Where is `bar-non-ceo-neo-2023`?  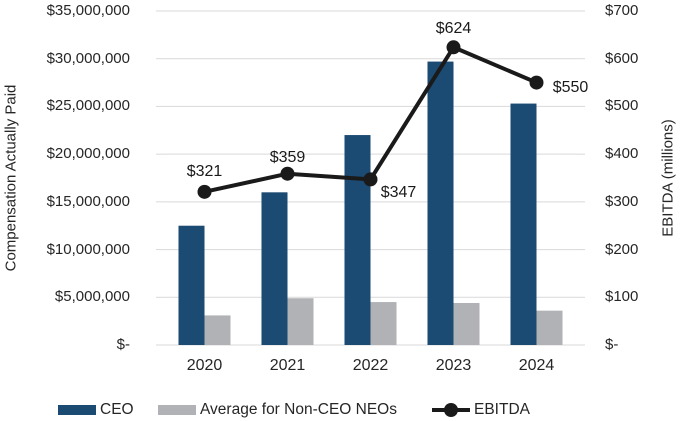
bar-non-ceo-neo-2023 is located at coordinates (466, 324).